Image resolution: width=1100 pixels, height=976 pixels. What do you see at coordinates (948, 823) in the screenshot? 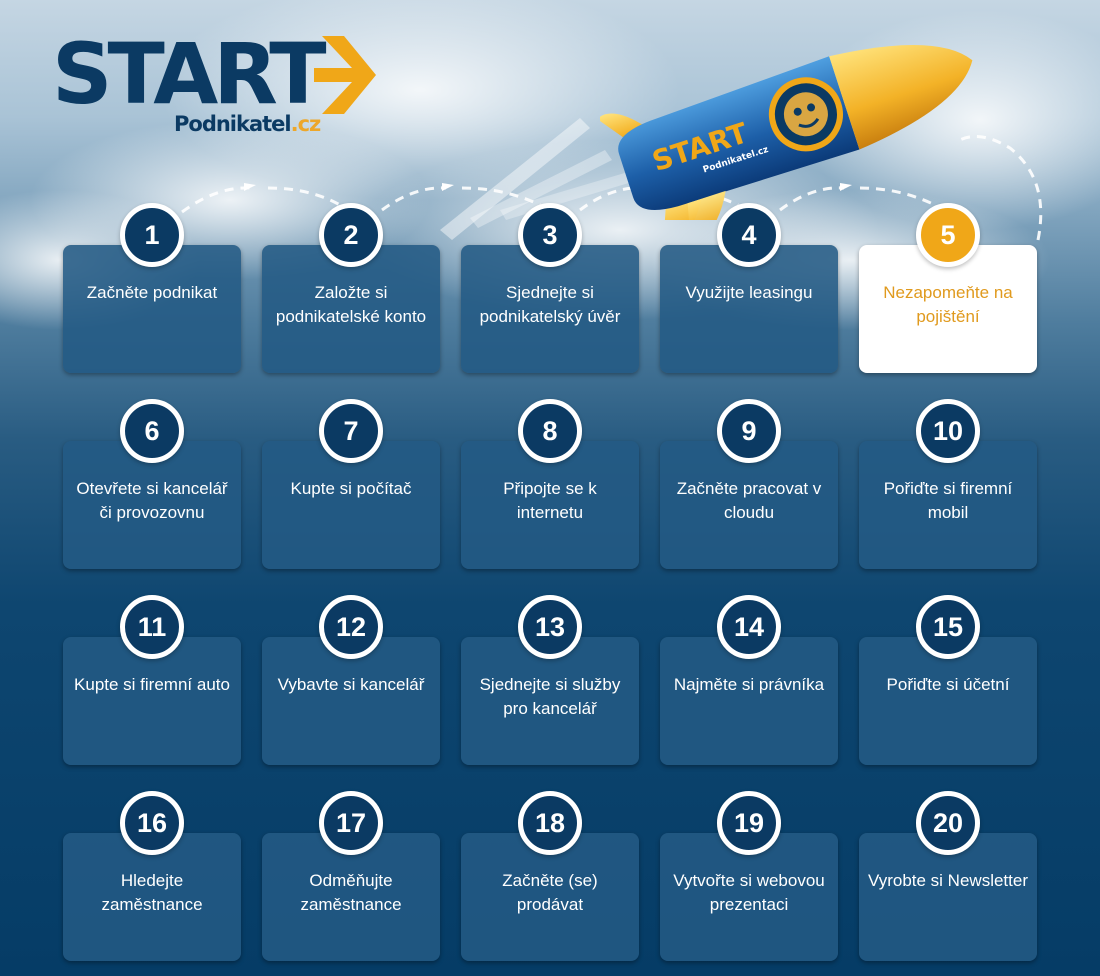
I see `step-number-badge-20: 20` at bounding box center [948, 823].